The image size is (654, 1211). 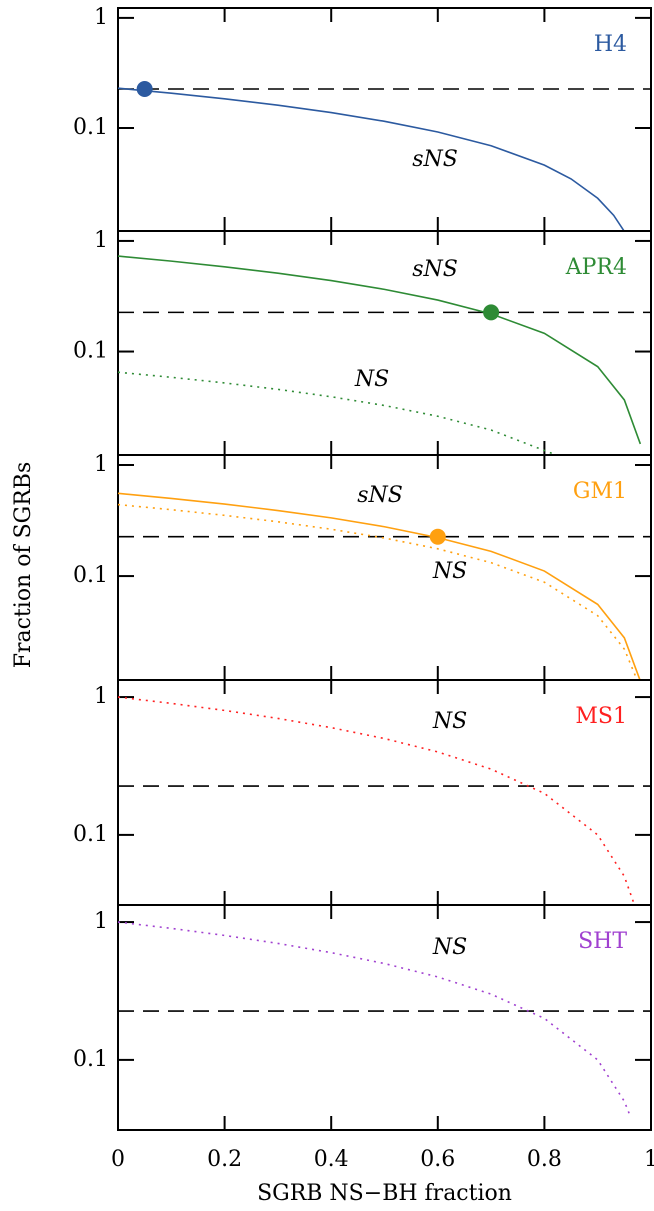 What do you see at coordinates (610, 44) in the screenshot?
I see `model-label: H4` at bounding box center [610, 44].